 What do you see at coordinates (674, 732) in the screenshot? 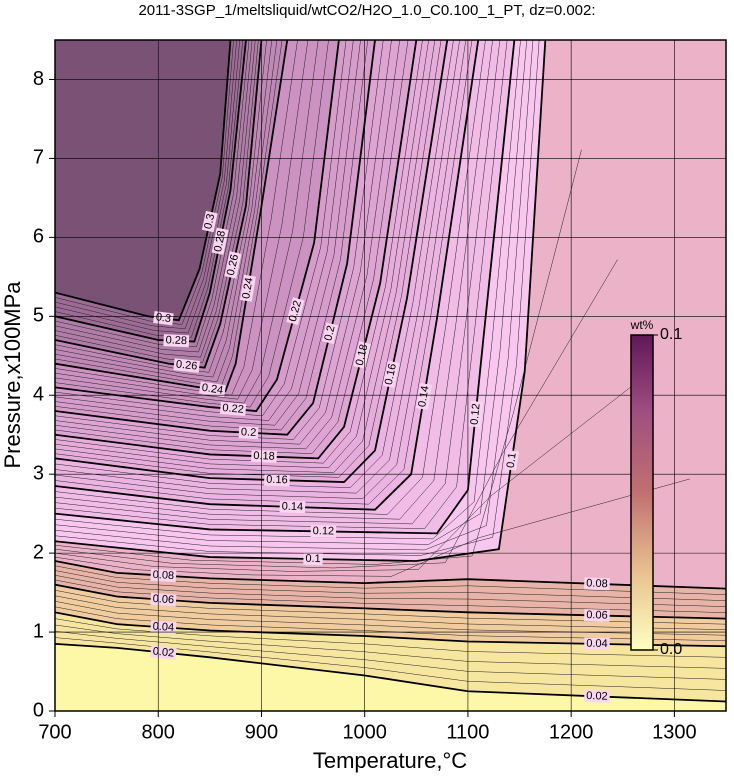
I see `x-tick-label: 1300` at bounding box center [674, 732].